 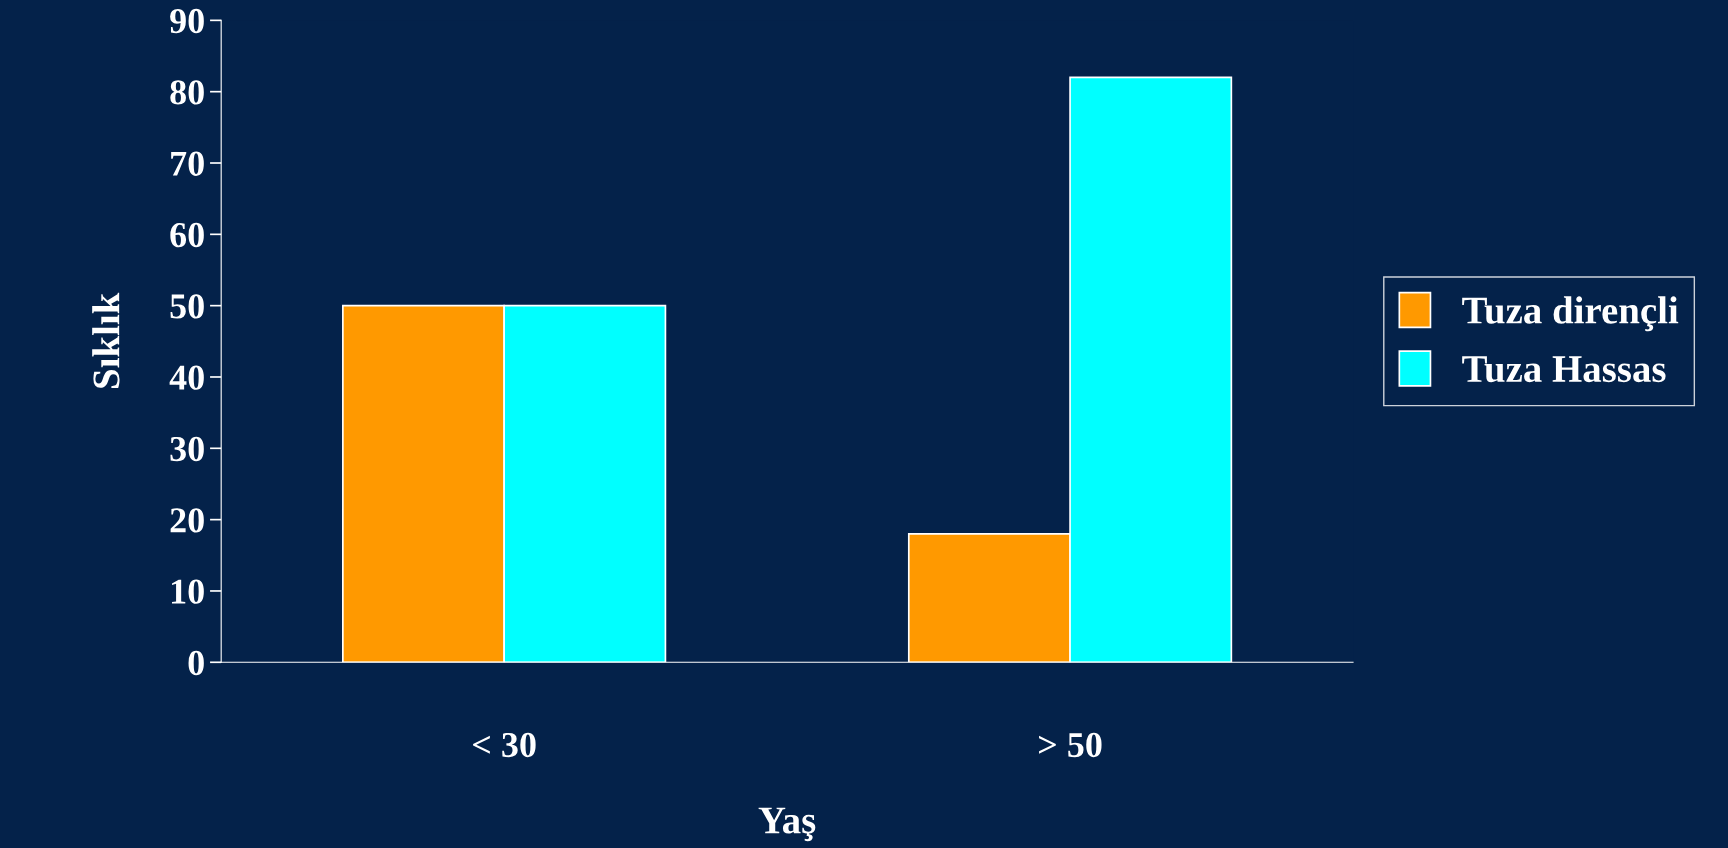 I want to click on y-tick-label: 90, so click(x=187, y=21).